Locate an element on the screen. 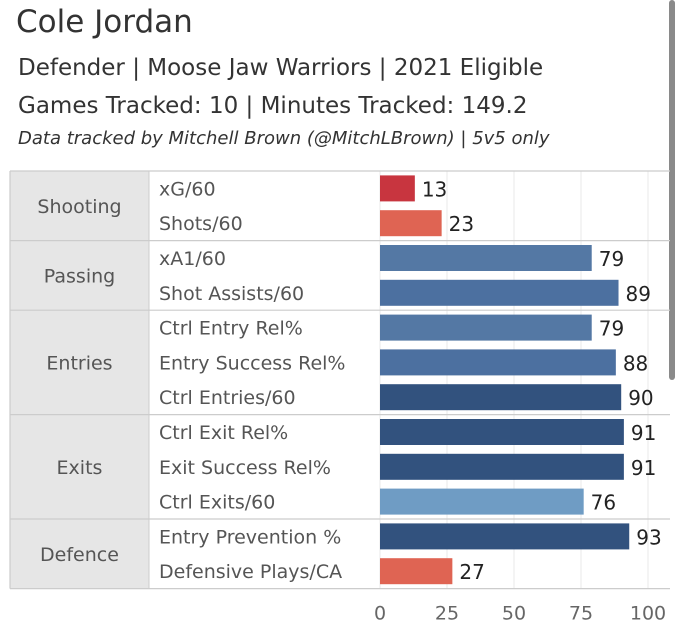  bar-defensive-plays-ca is located at coordinates (416, 571).